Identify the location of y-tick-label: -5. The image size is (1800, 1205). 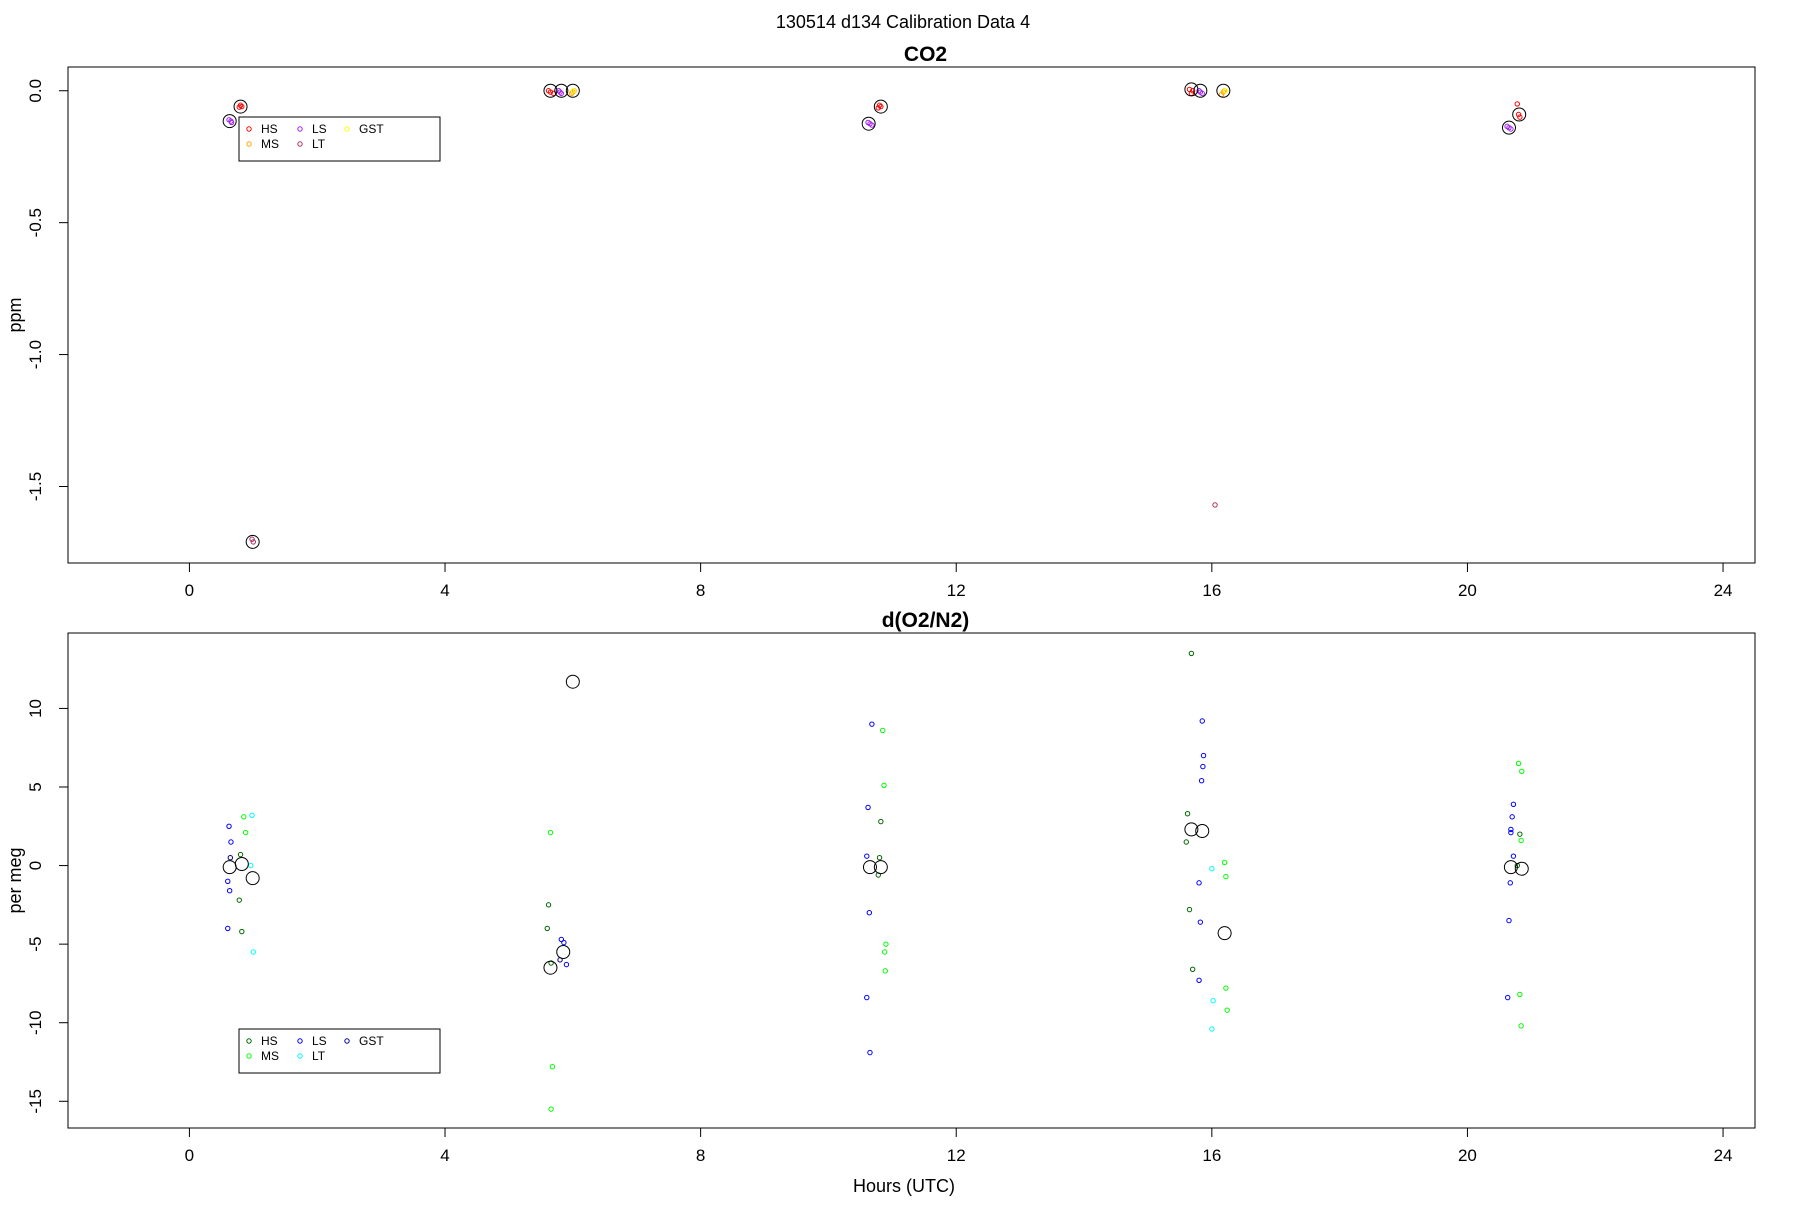
(35, 944).